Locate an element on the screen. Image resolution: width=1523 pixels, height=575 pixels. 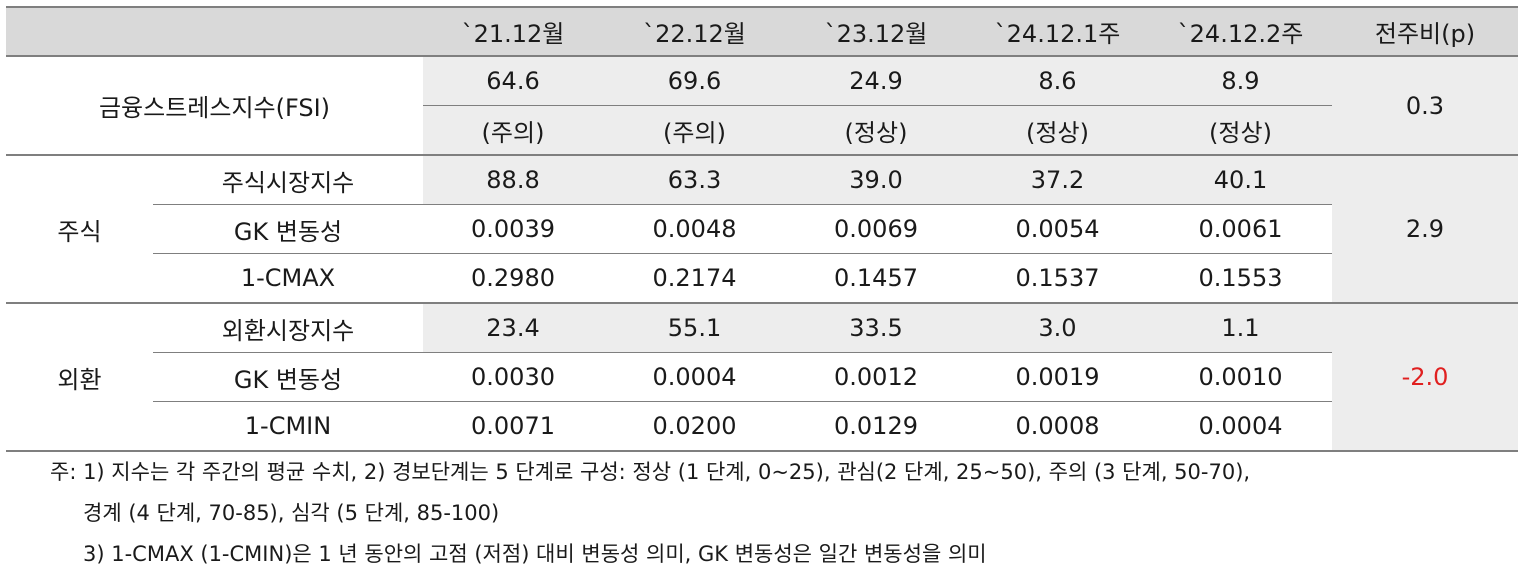
fx-value: 0.0200 is located at coordinates (694, 426).